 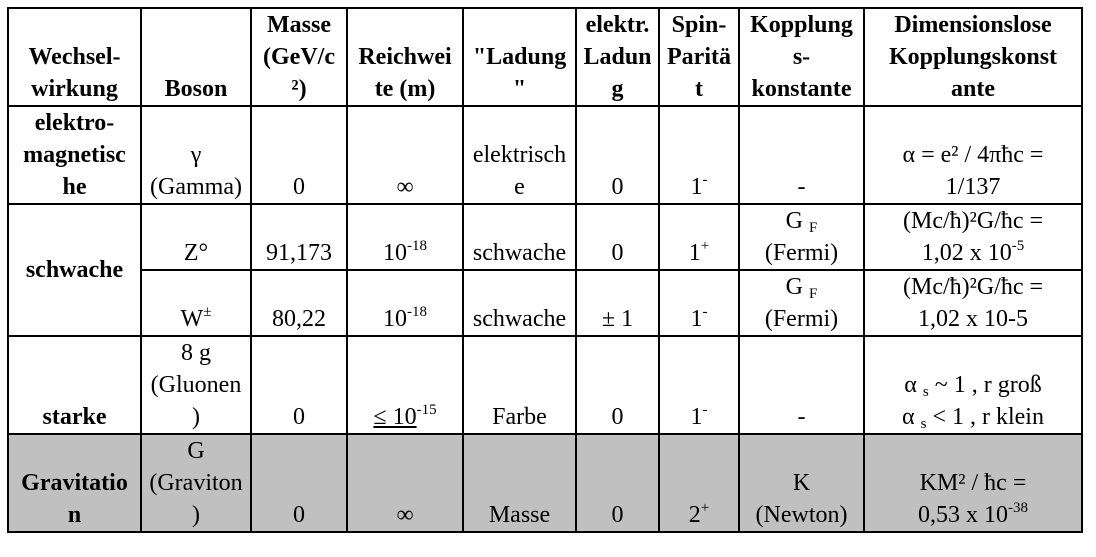 I want to click on cell-ladung: elektrisch e, so click(x=519, y=155).